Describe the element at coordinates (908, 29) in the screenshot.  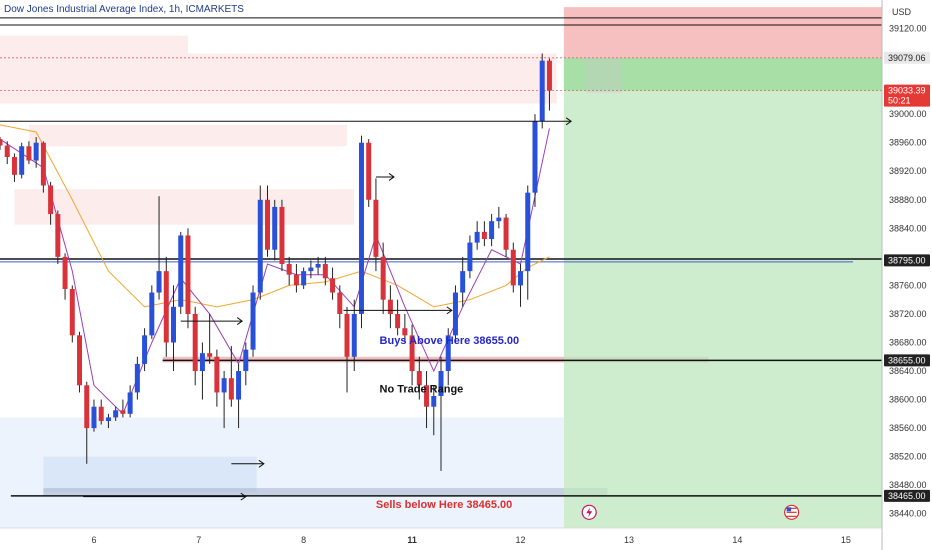
I see `y-tick-label: 39120.00` at that location.